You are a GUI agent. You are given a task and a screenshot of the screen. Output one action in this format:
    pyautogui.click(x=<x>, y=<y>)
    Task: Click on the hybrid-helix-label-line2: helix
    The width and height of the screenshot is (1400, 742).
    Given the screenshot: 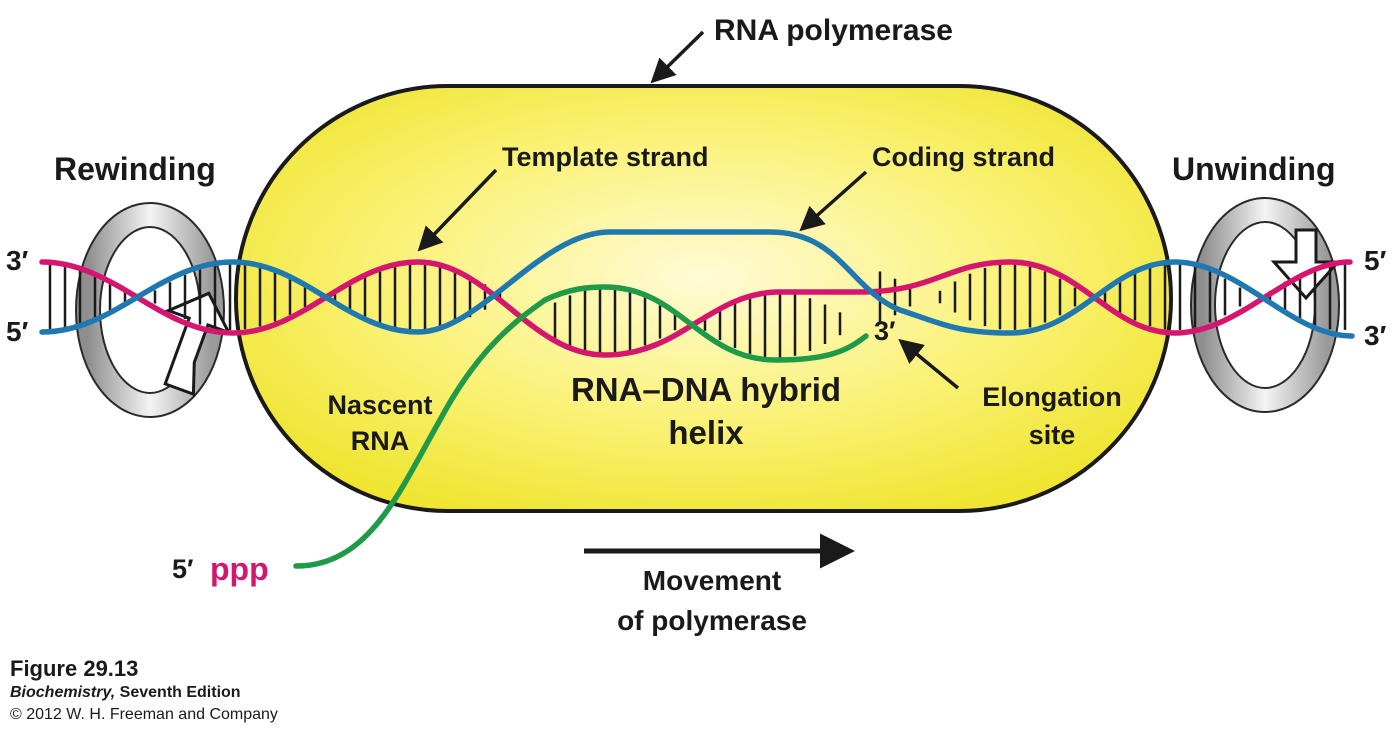 What is the action you would take?
    pyautogui.click(x=706, y=432)
    